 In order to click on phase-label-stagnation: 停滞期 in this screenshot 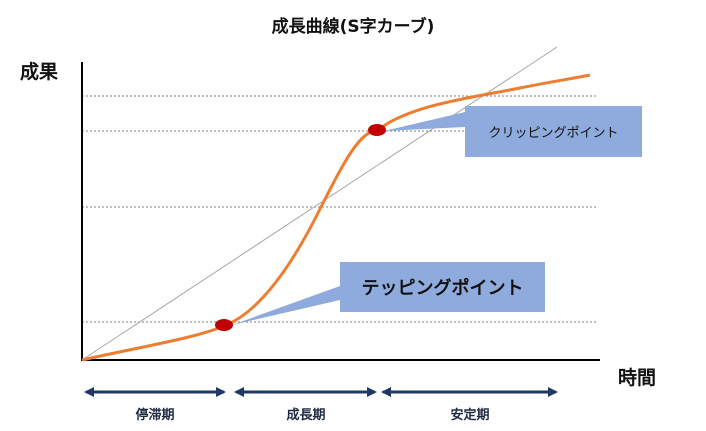, I will do `click(155, 415)`.